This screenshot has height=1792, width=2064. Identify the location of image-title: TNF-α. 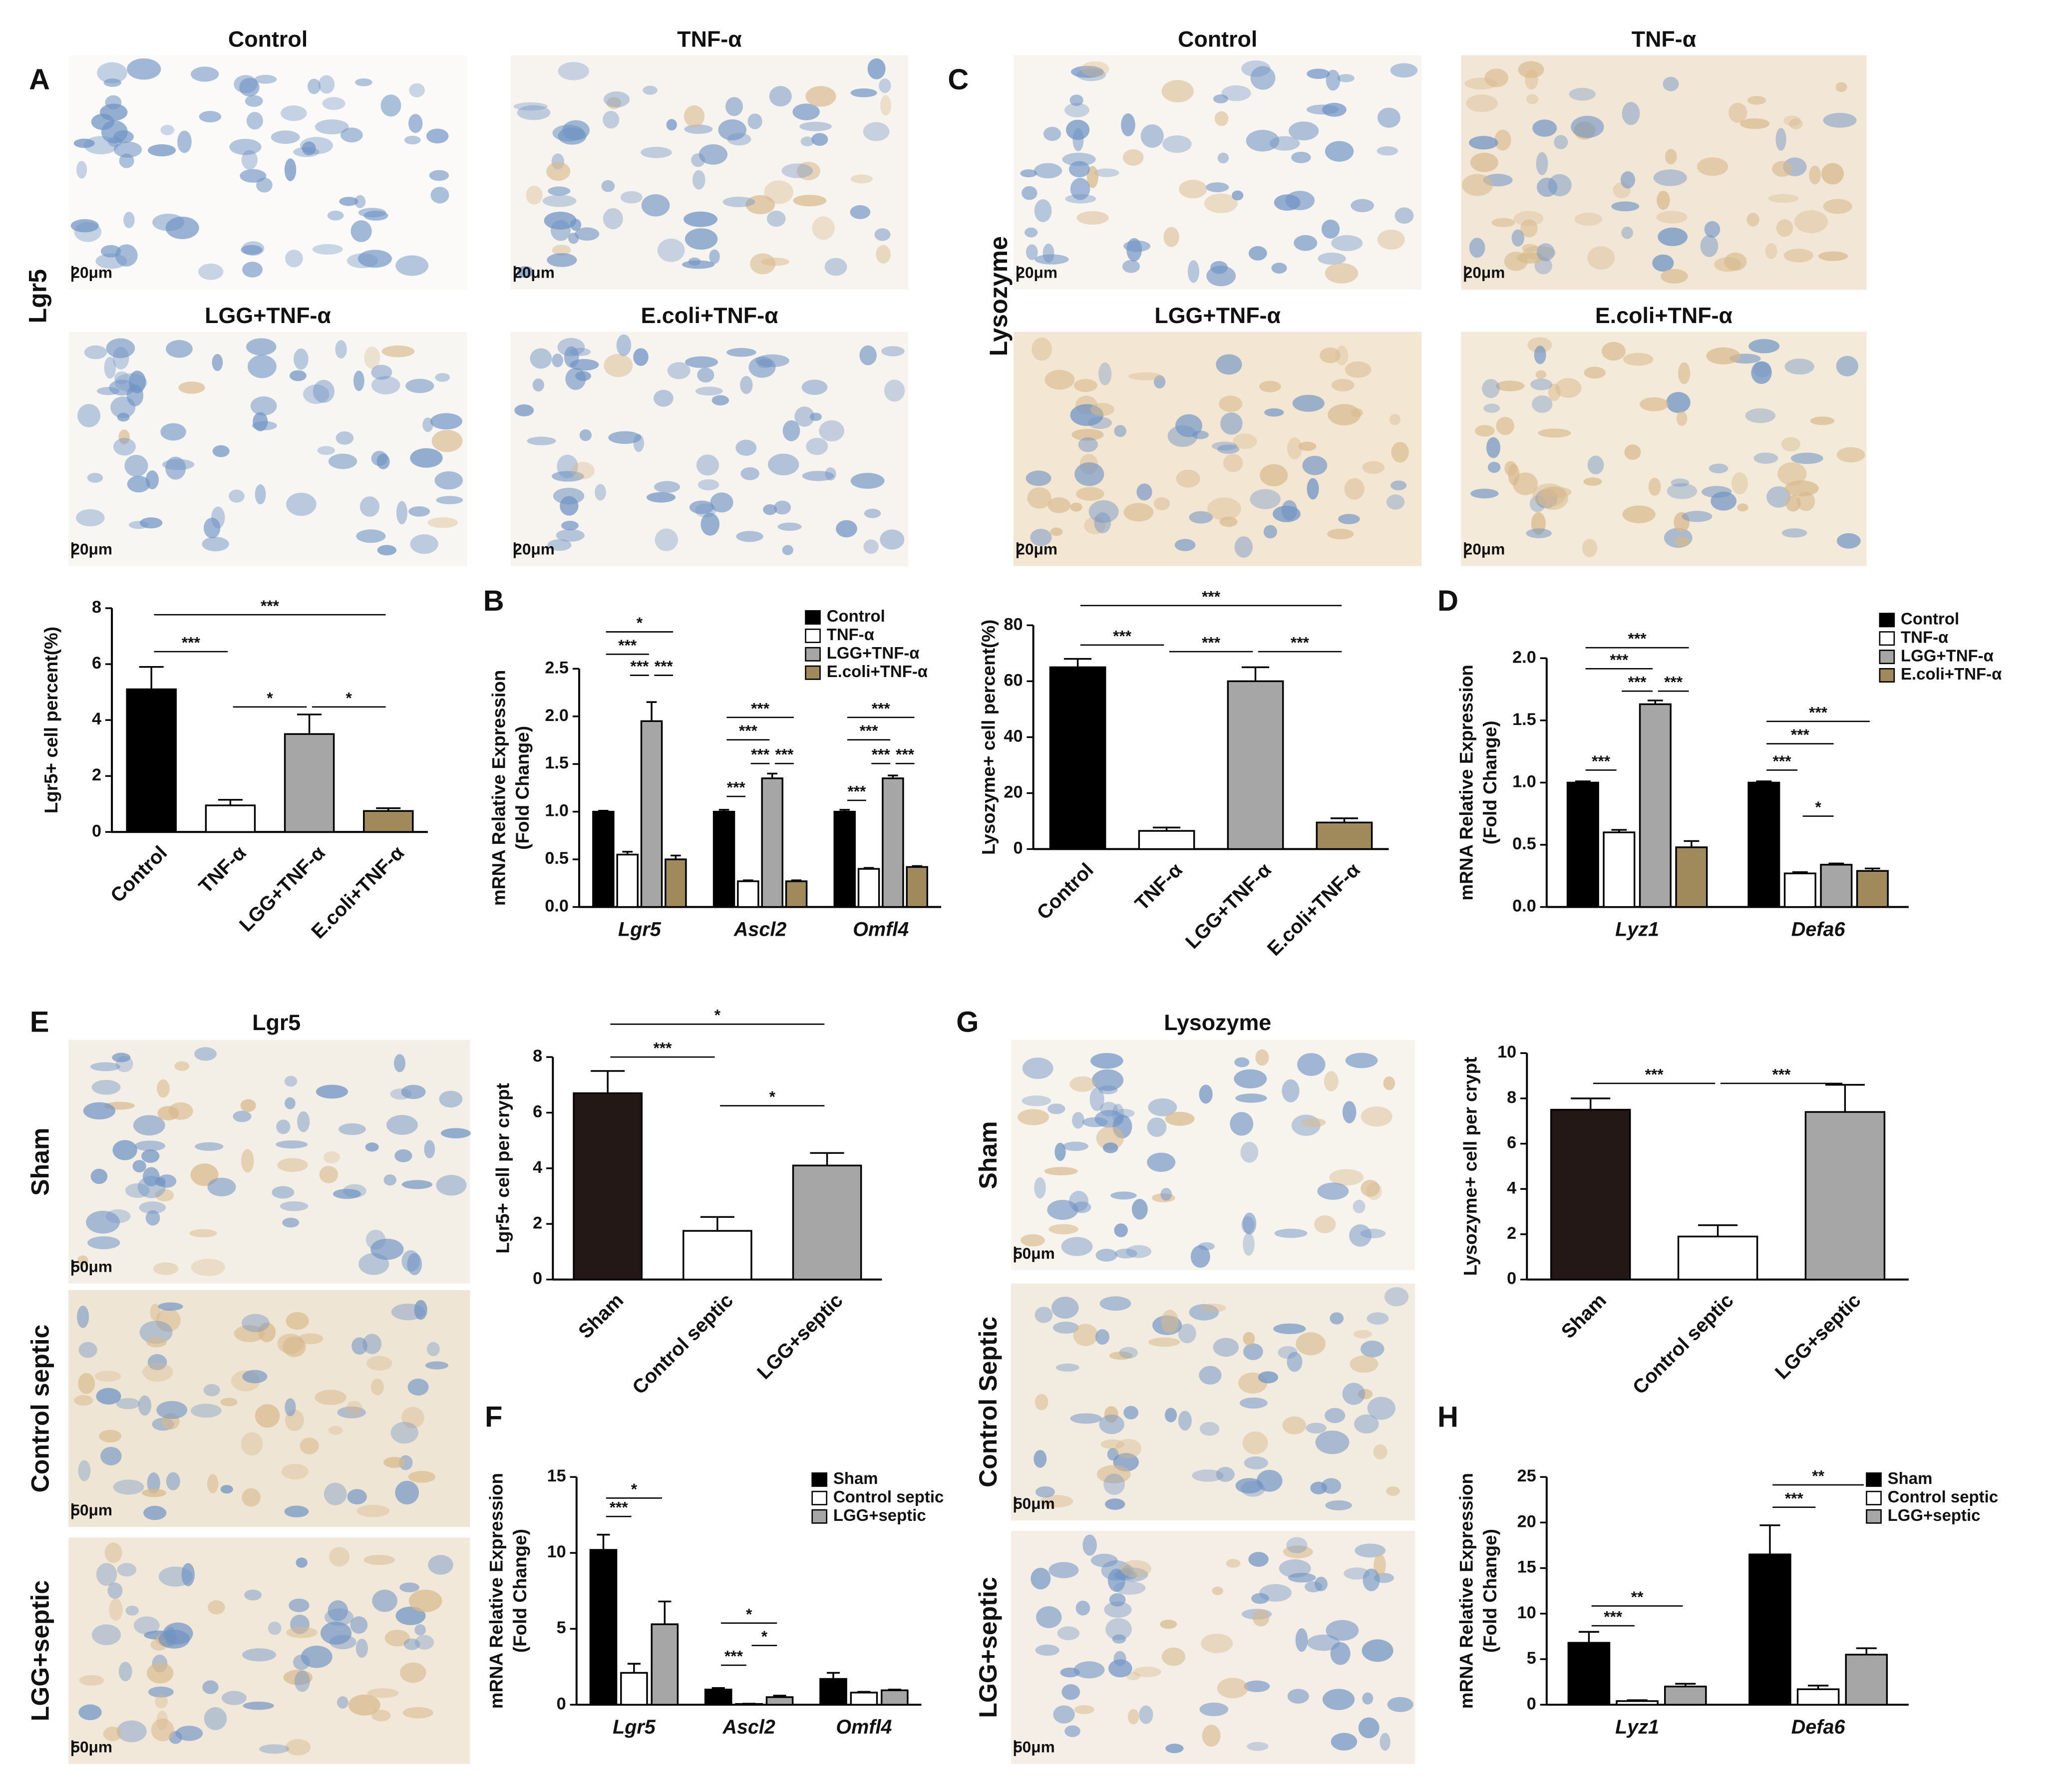
(1664, 39).